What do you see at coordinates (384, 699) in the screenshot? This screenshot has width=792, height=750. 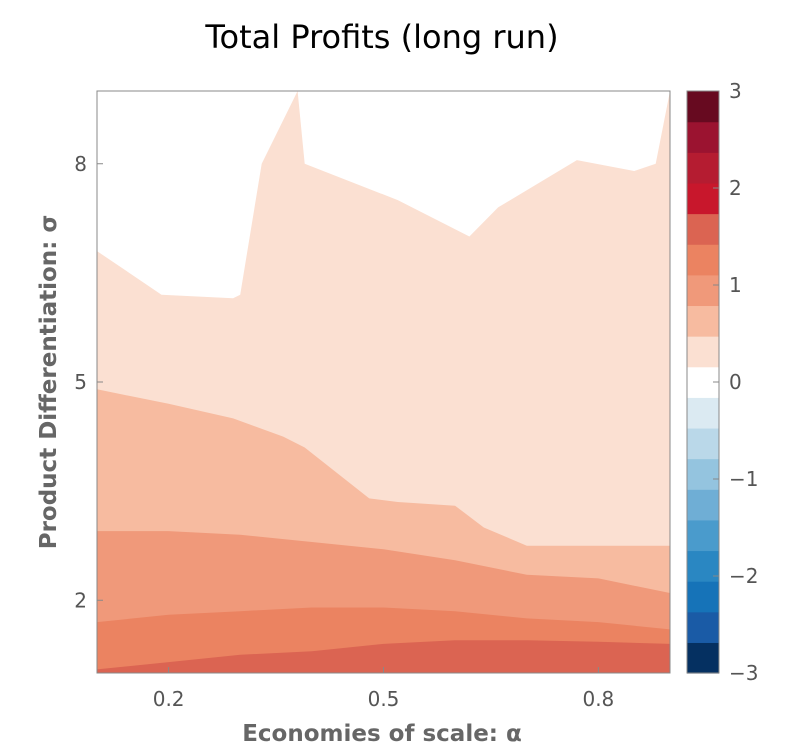 I see `x-tick-label: 0.5` at bounding box center [384, 699].